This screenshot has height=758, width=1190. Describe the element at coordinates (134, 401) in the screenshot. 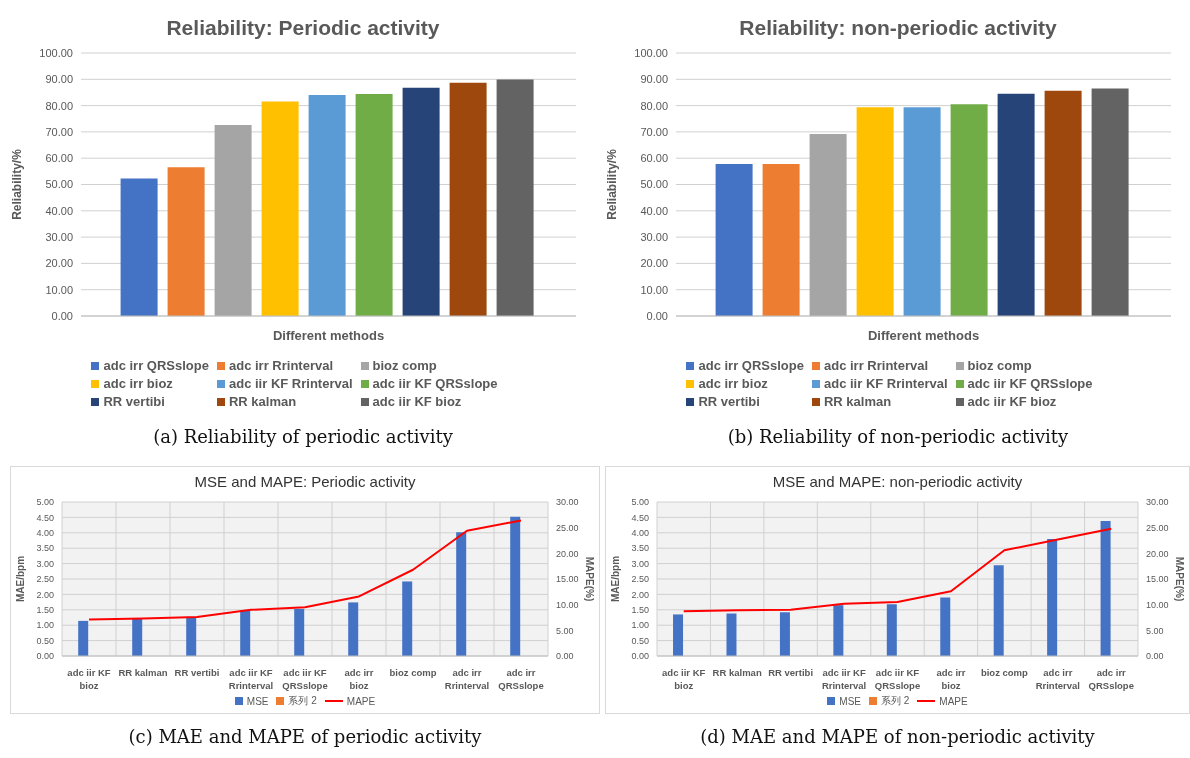

I see `legend-label: RR vertibi` at that location.